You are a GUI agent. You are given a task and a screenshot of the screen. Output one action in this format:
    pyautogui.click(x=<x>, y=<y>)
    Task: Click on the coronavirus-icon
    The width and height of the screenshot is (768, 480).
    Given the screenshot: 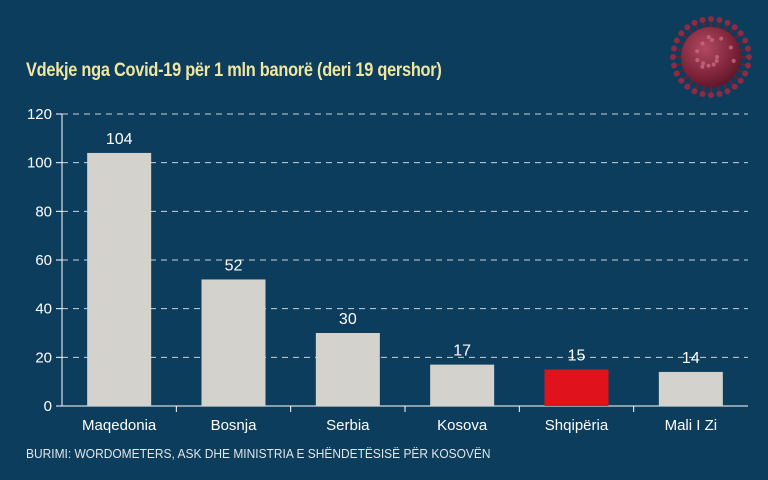 What is the action you would take?
    pyautogui.click(x=711, y=57)
    